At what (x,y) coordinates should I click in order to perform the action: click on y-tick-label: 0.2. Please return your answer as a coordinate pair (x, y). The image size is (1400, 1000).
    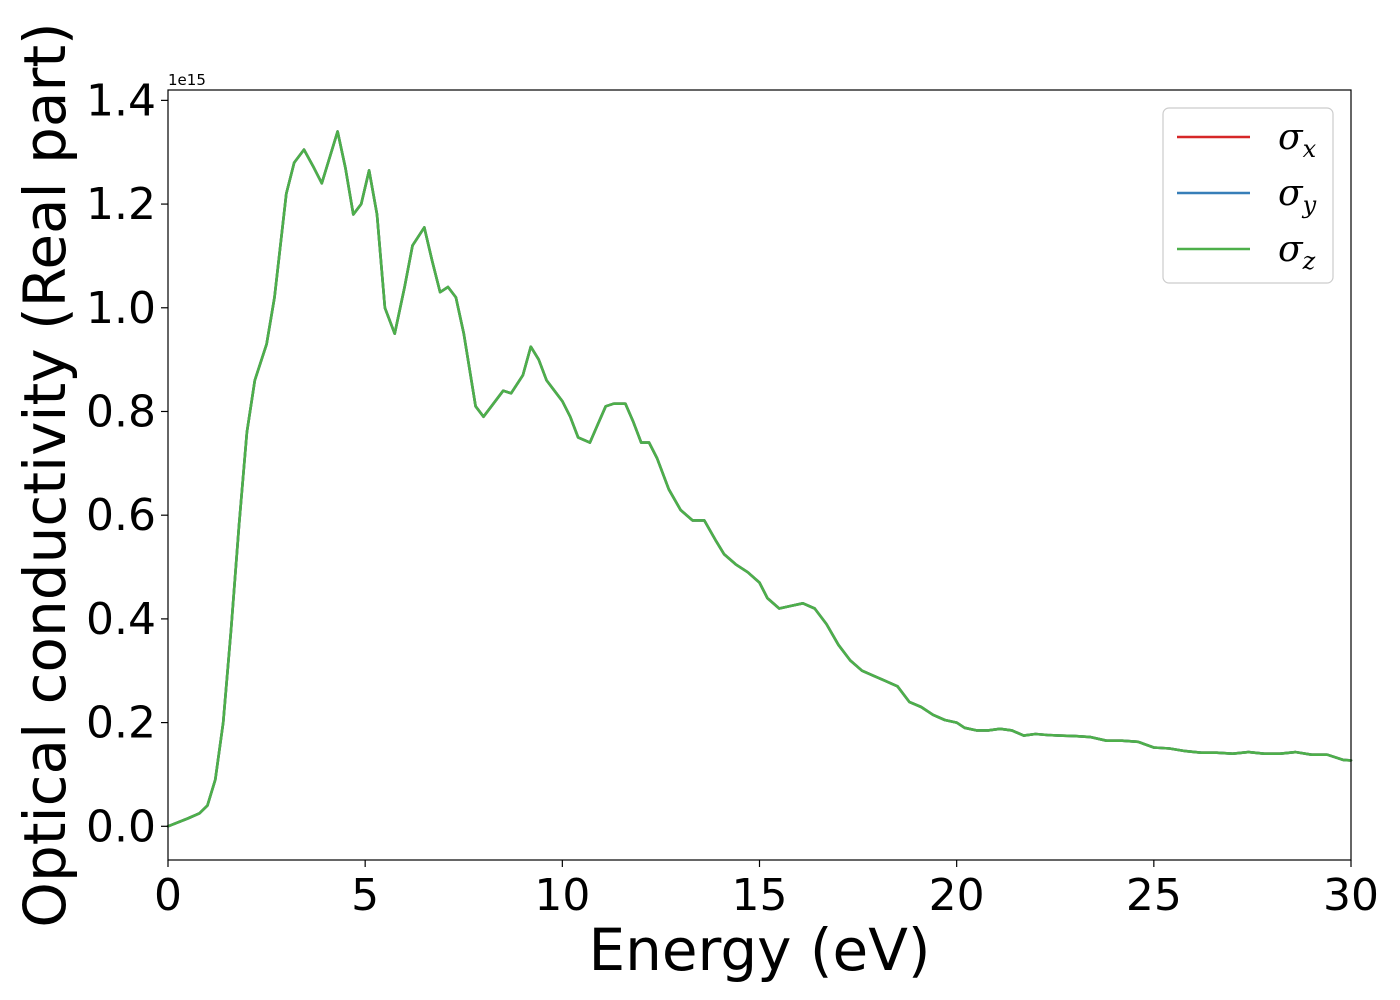
    Looking at the image, I should click on (121, 723).